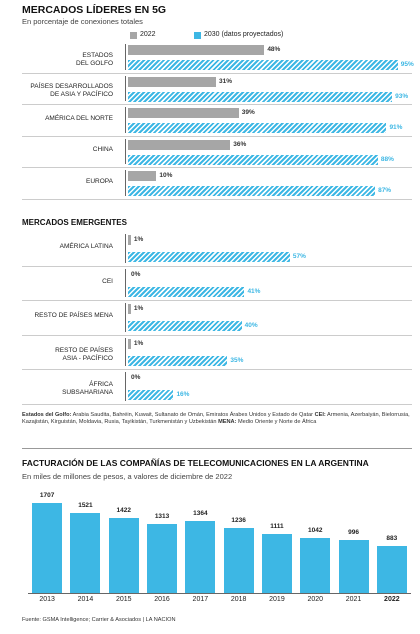  I want to click on category-label: CHINA, so click(102, 150).